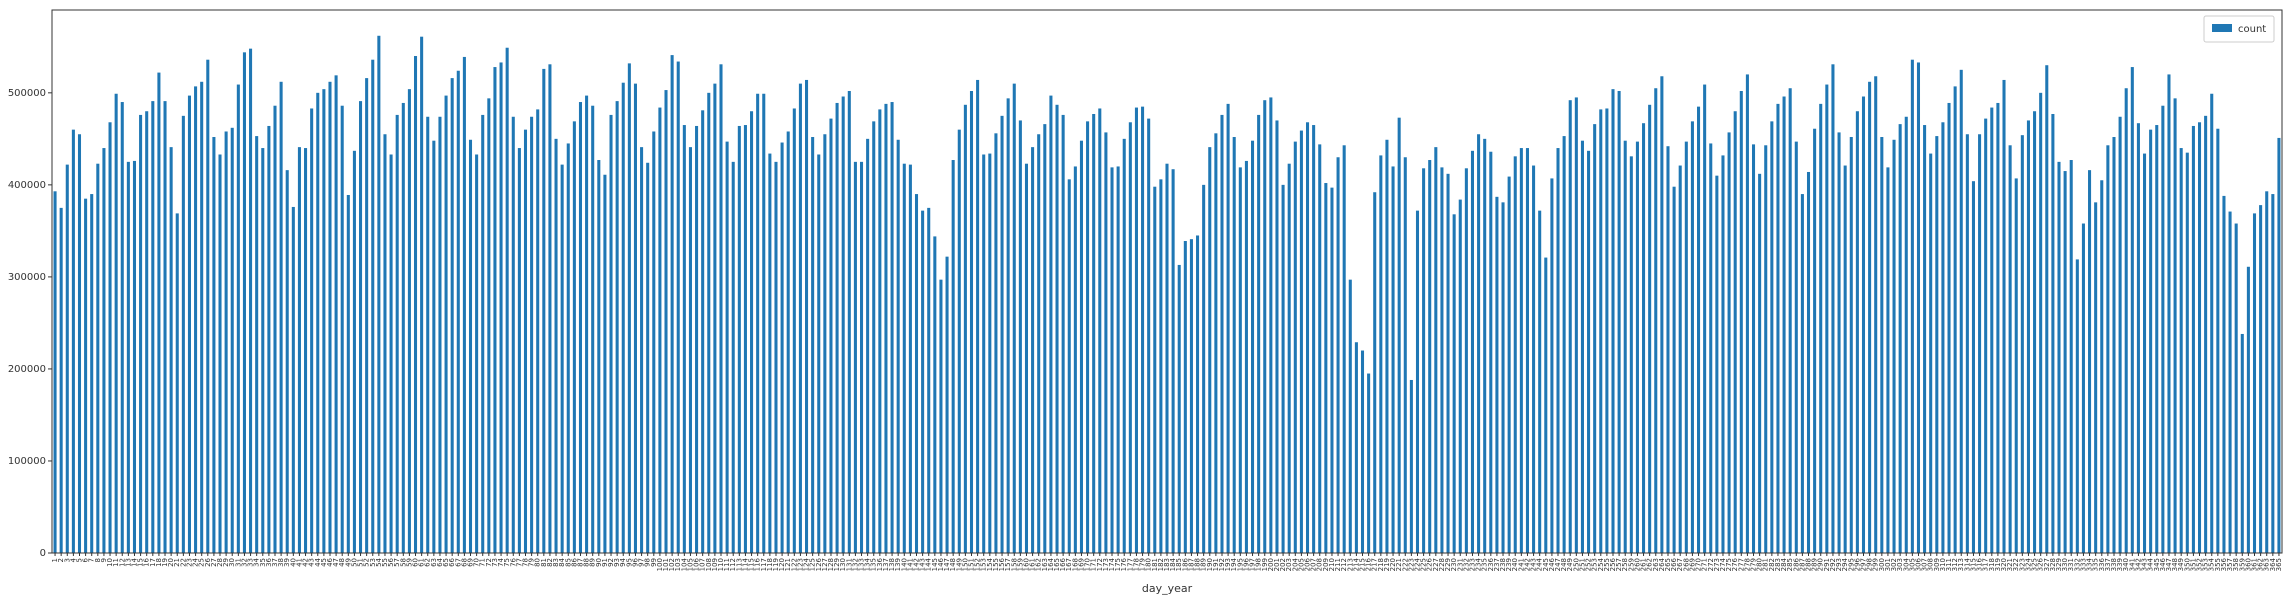  What do you see at coordinates (1399, 564) in the screenshot?
I see `x-tick-label: 221` at bounding box center [1399, 564].